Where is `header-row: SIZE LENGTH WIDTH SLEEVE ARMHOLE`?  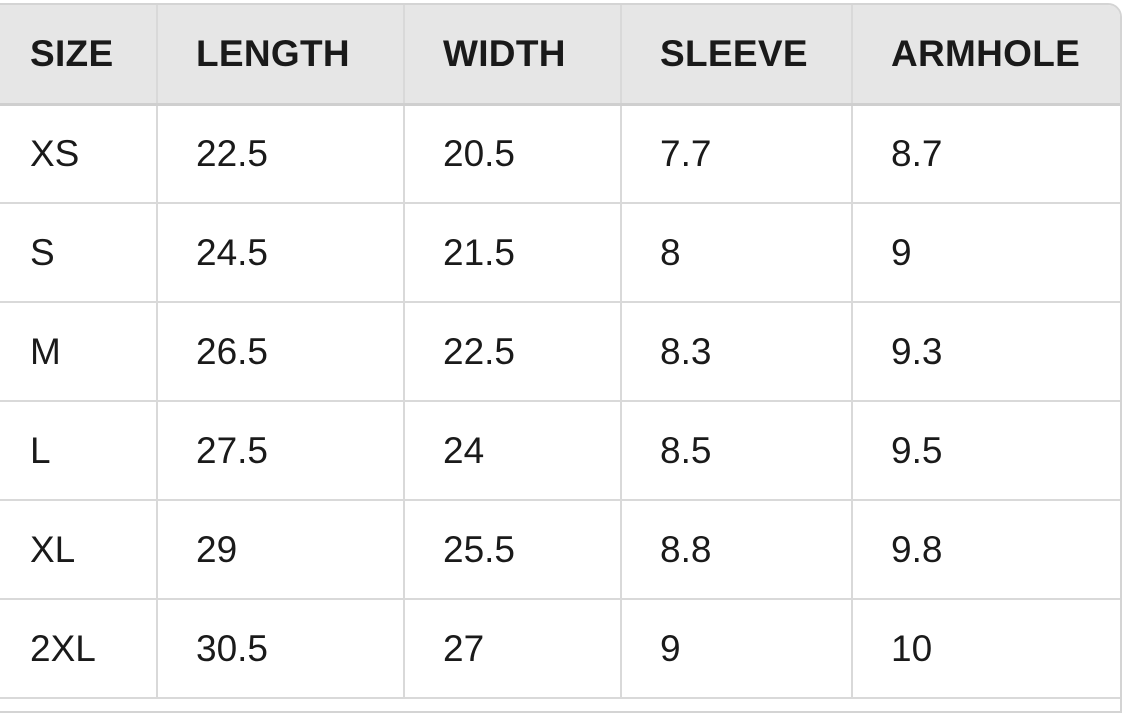 header-row: SIZE LENGTH WIDTH SLEEVE ARMHOLE is located at coordinates (560, 55).